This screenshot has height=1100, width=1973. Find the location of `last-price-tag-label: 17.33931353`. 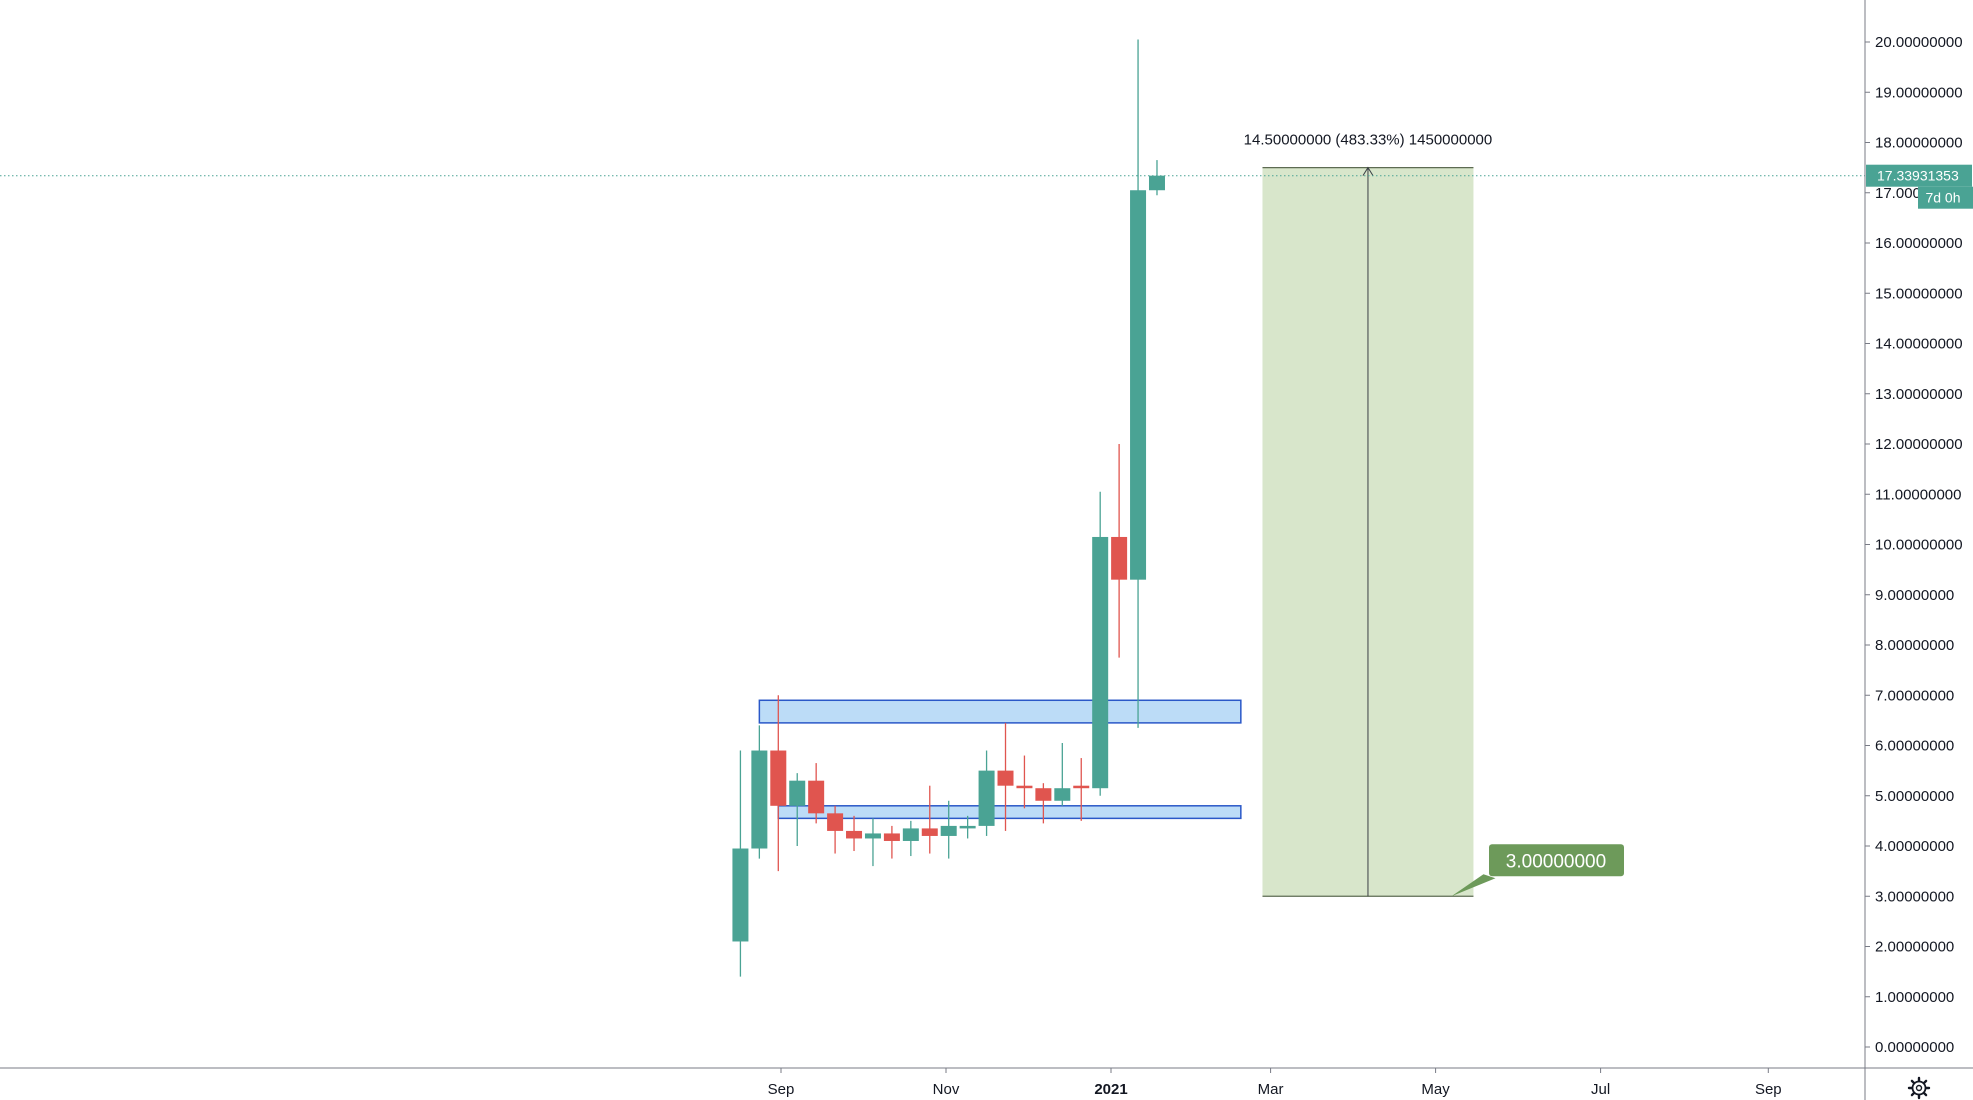

last-price-tag-label: 17.33931353 is located at coordinates (1918, 176).